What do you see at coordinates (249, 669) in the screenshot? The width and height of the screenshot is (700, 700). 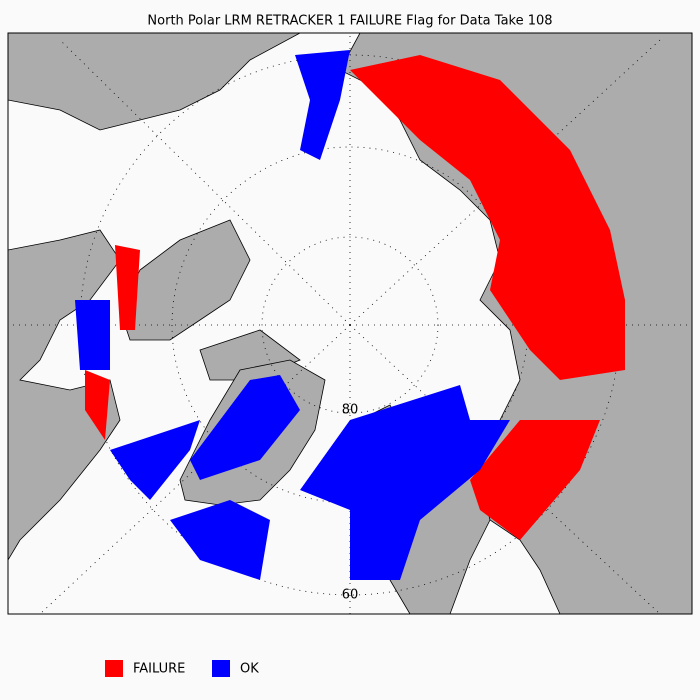 I see `legend-label: OK` at bounding box center [249, 669].